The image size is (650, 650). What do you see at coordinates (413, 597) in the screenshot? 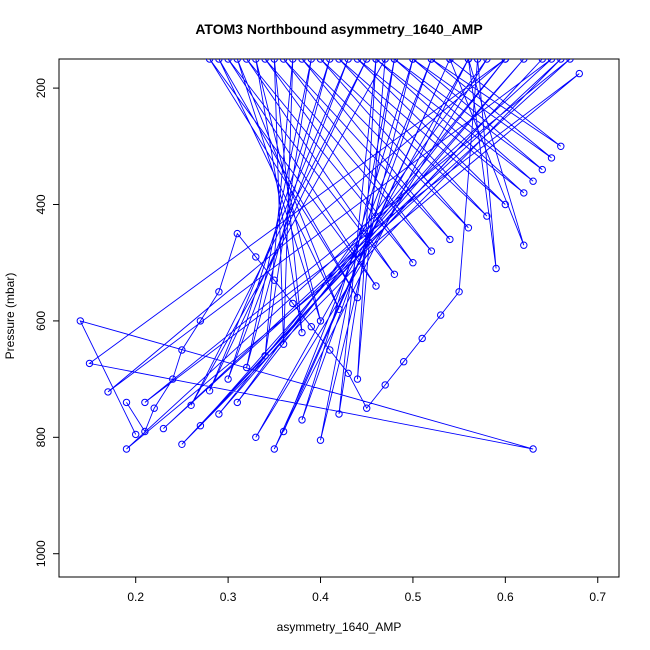
I see `x-tick-label: 0.5` at bounding box center [413, 597].